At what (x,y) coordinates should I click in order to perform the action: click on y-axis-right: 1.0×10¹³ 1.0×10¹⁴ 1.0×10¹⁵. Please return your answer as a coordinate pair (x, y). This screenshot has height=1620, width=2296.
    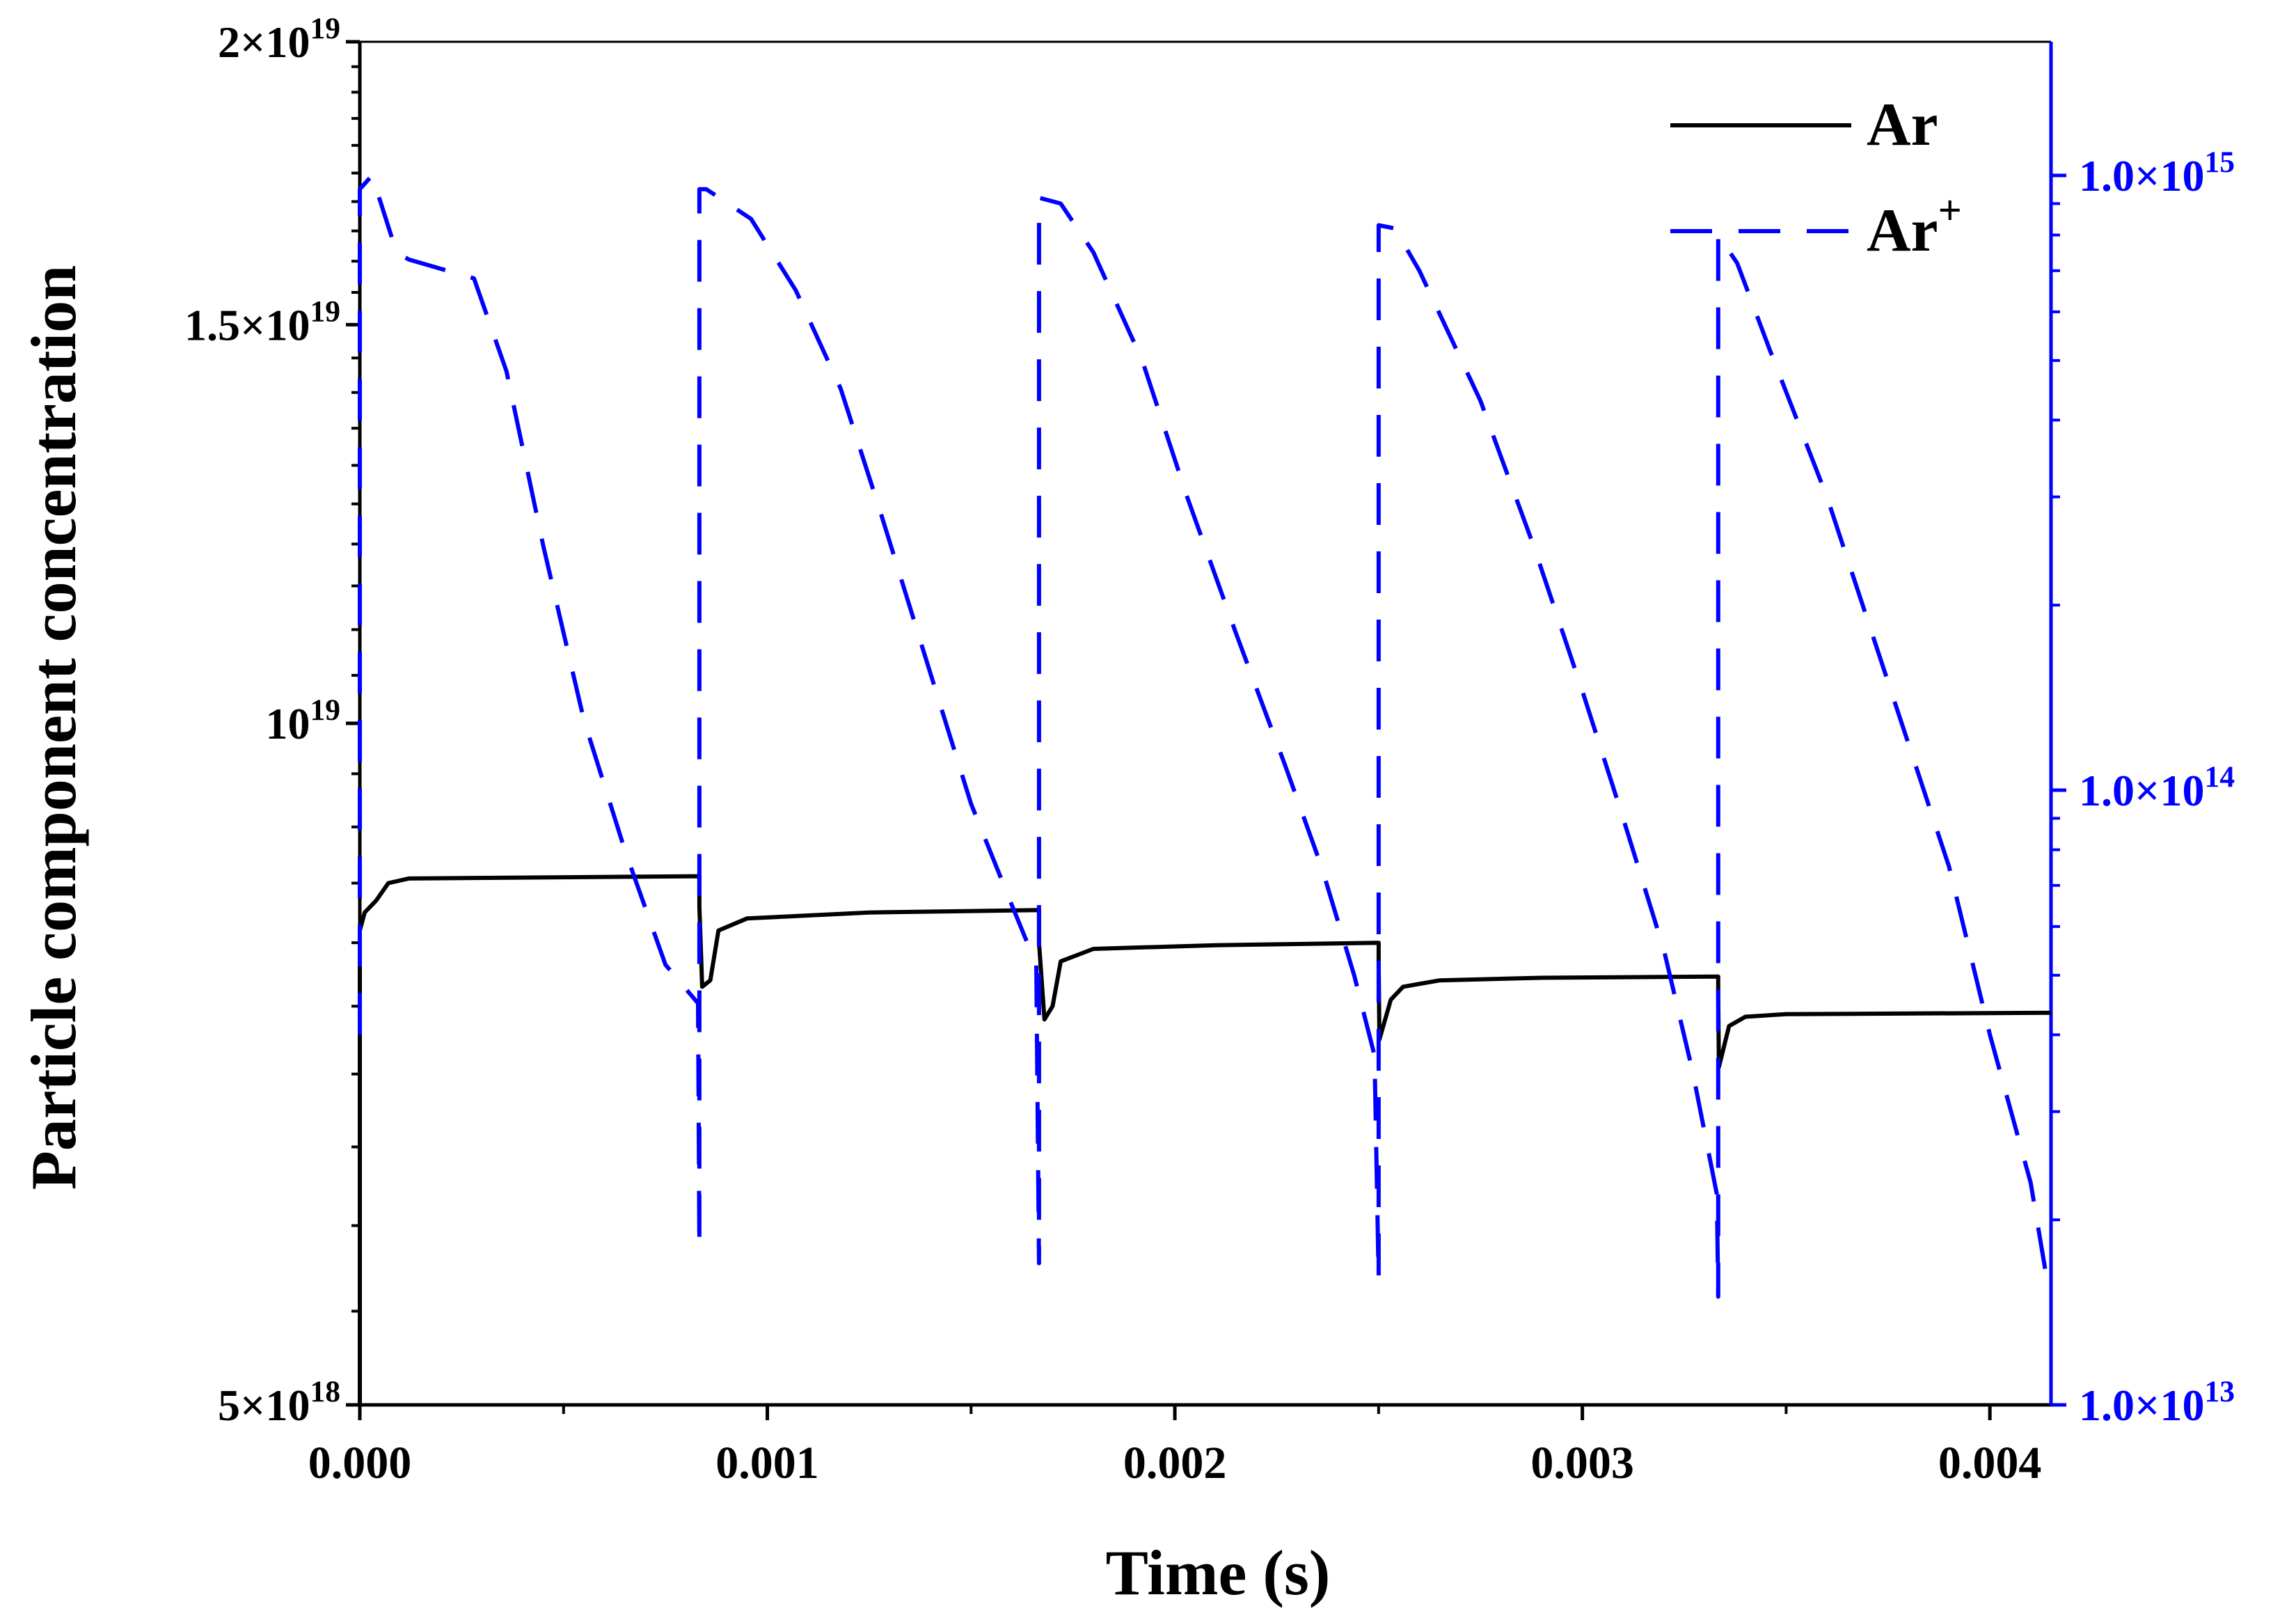
    Looking at the image, I should click on (2143, 788).